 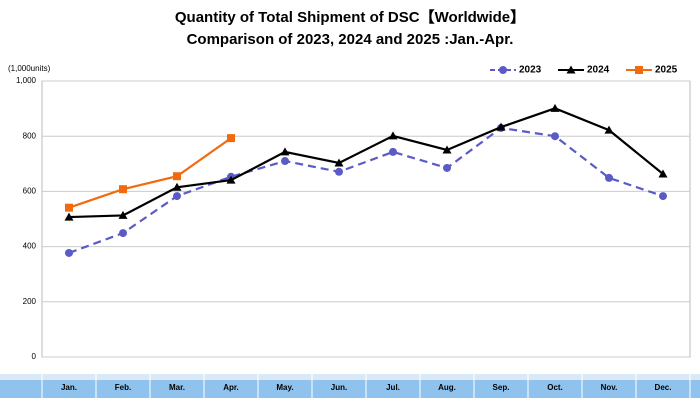 What do you see at coordinates (231, 387) in the screenshot?
I see `x-tick-label: Apr.` at bounding box center [231, 387].